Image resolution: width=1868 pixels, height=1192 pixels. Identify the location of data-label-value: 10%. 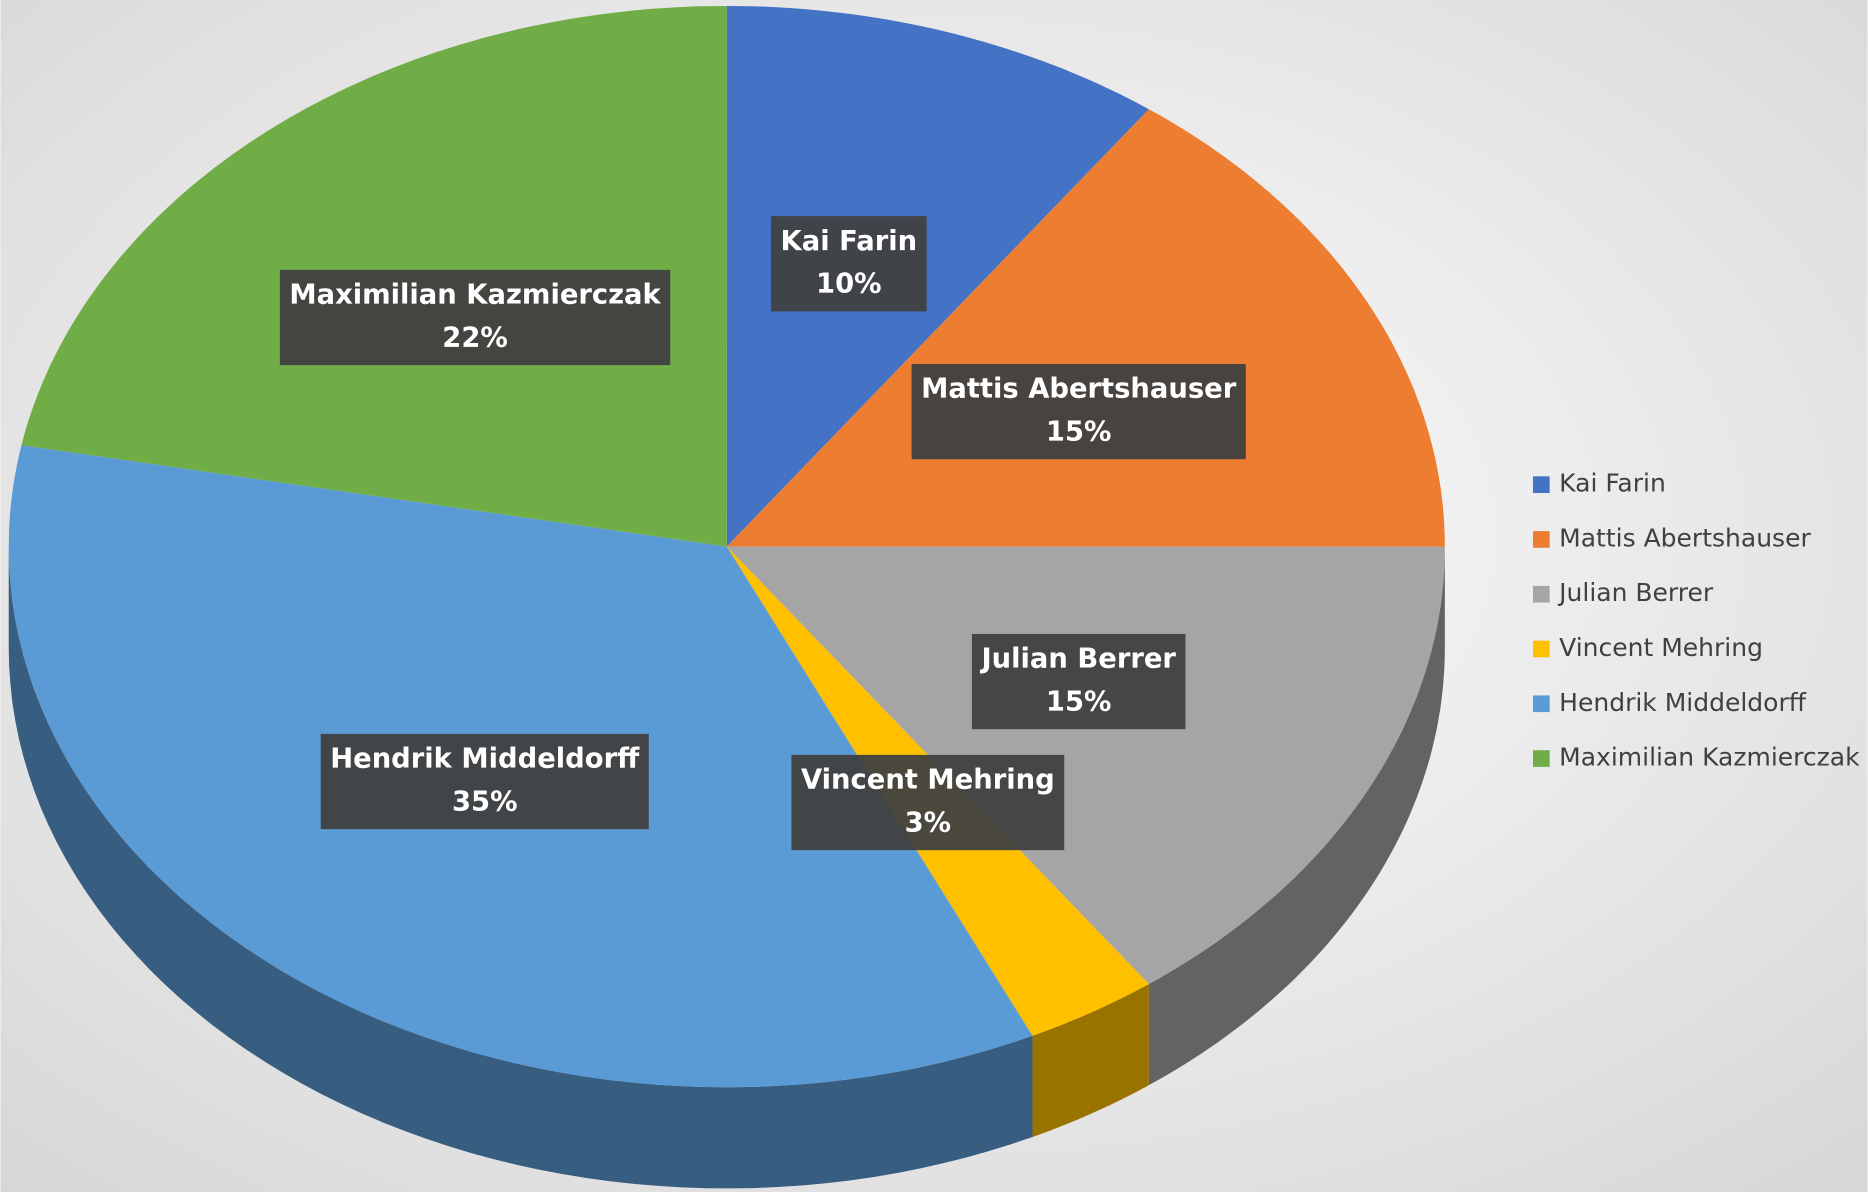
(849, 284).